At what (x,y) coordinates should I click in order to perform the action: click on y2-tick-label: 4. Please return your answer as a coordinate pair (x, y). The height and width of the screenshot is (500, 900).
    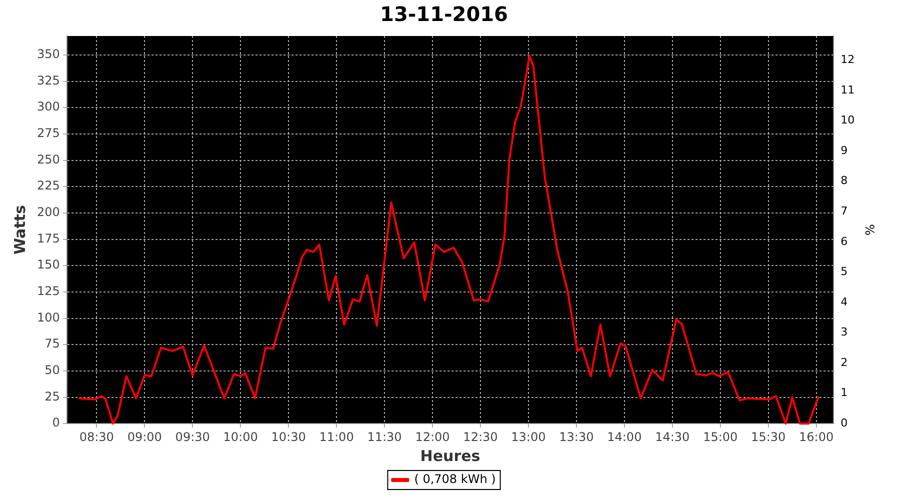
    Looking at the image, I should click on (844, 301).